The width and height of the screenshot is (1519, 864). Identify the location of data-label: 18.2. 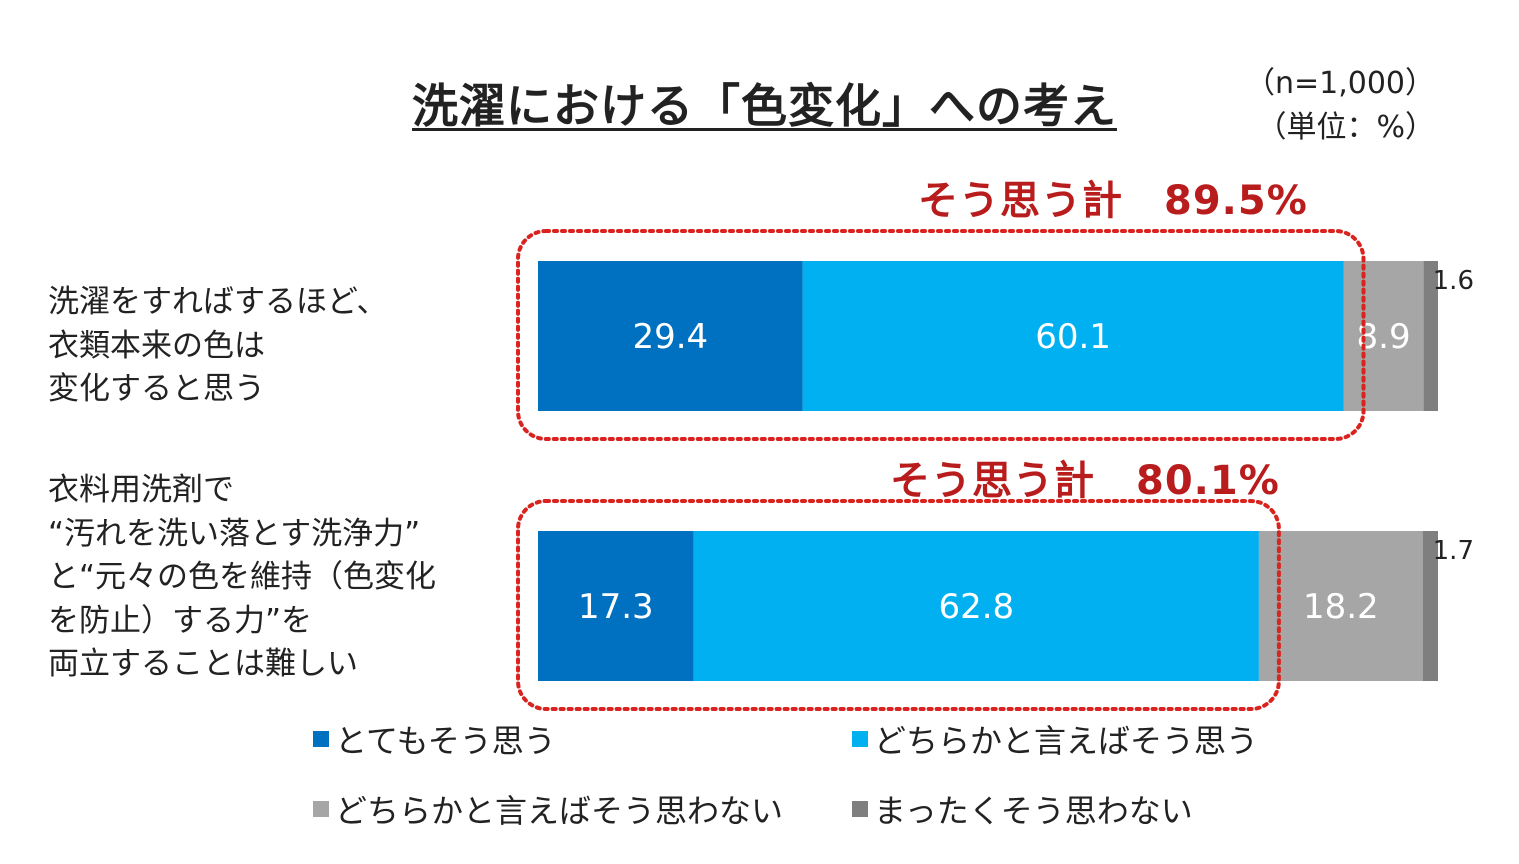
(1341, 607).